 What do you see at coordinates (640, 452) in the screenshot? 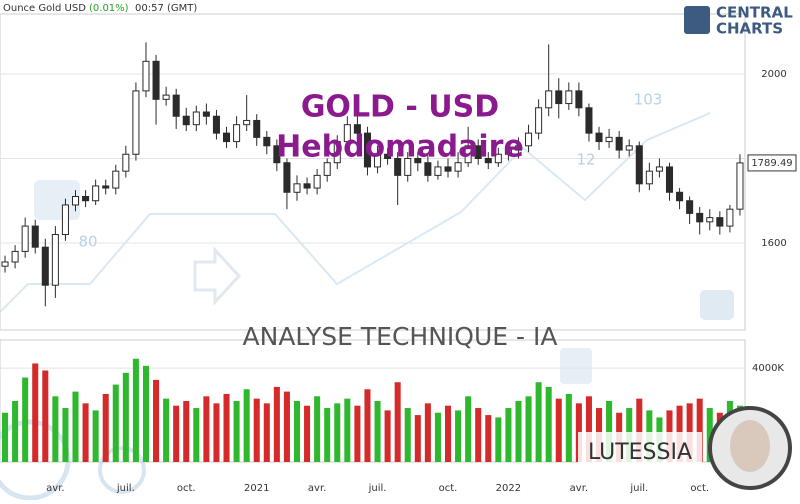
I see `brand-box` at bounding box center [640, 452].